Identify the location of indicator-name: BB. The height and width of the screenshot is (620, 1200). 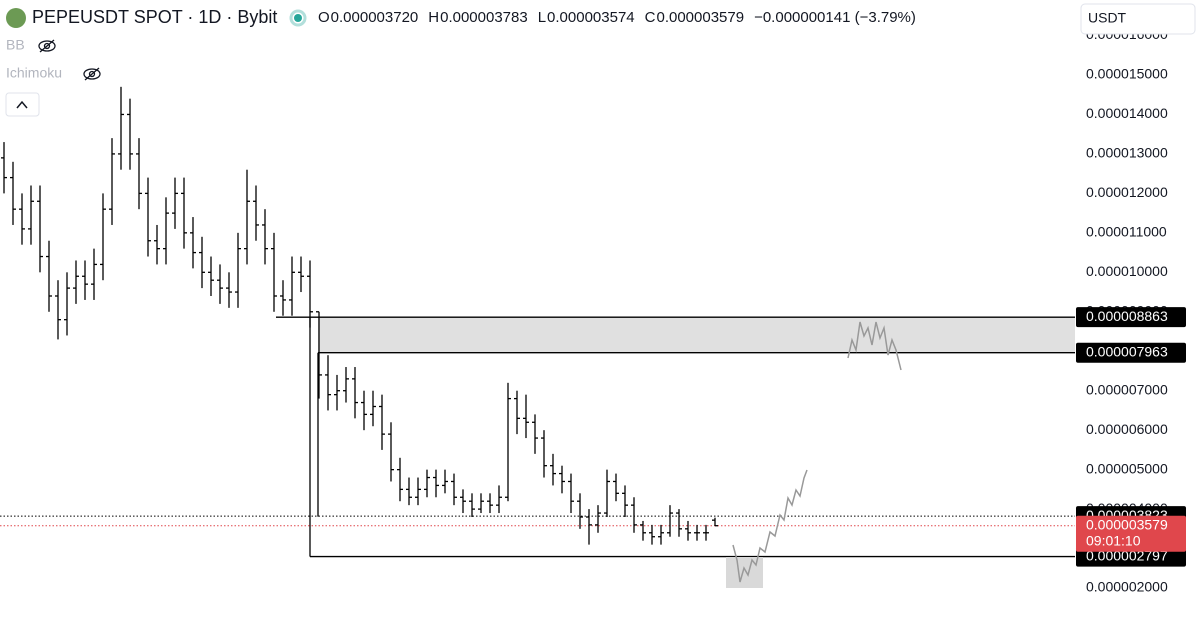
(15, 45).